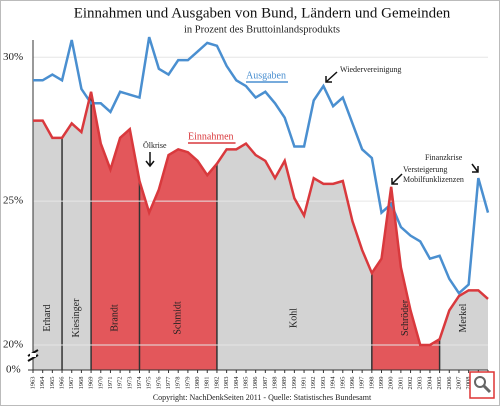 The image size is (500, 406). Describe the element at coordinates (76, 318) in the screenshot. I see `period-label: Kiesinger` at that location.